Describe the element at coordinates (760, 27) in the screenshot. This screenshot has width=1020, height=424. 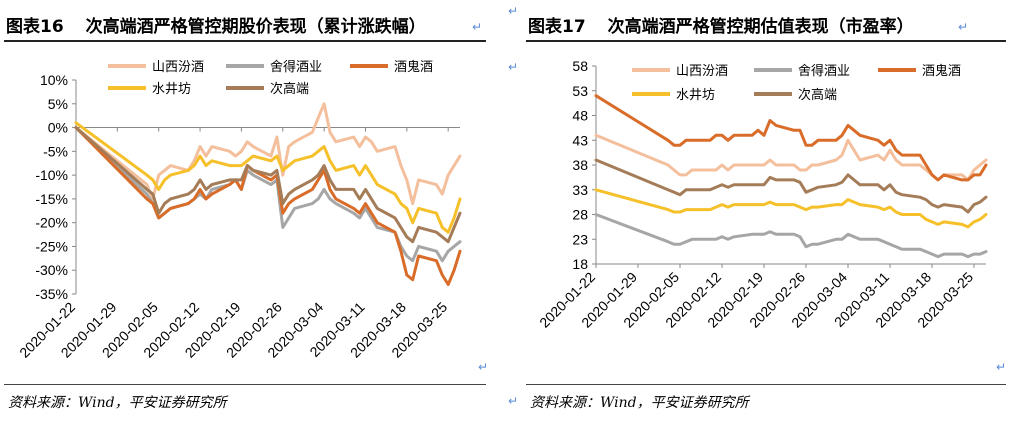
I see `figure-title: 次高端酒严格管控期估值表现（市盈率）` at that location.